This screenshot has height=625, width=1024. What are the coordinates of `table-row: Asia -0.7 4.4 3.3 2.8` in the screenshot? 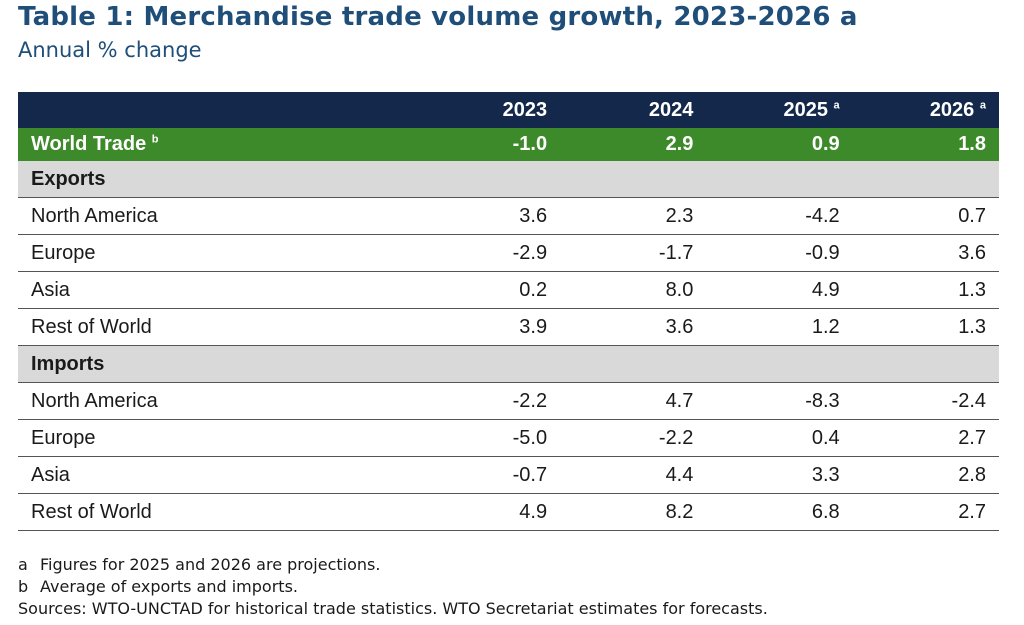 It's located at (508, 475).